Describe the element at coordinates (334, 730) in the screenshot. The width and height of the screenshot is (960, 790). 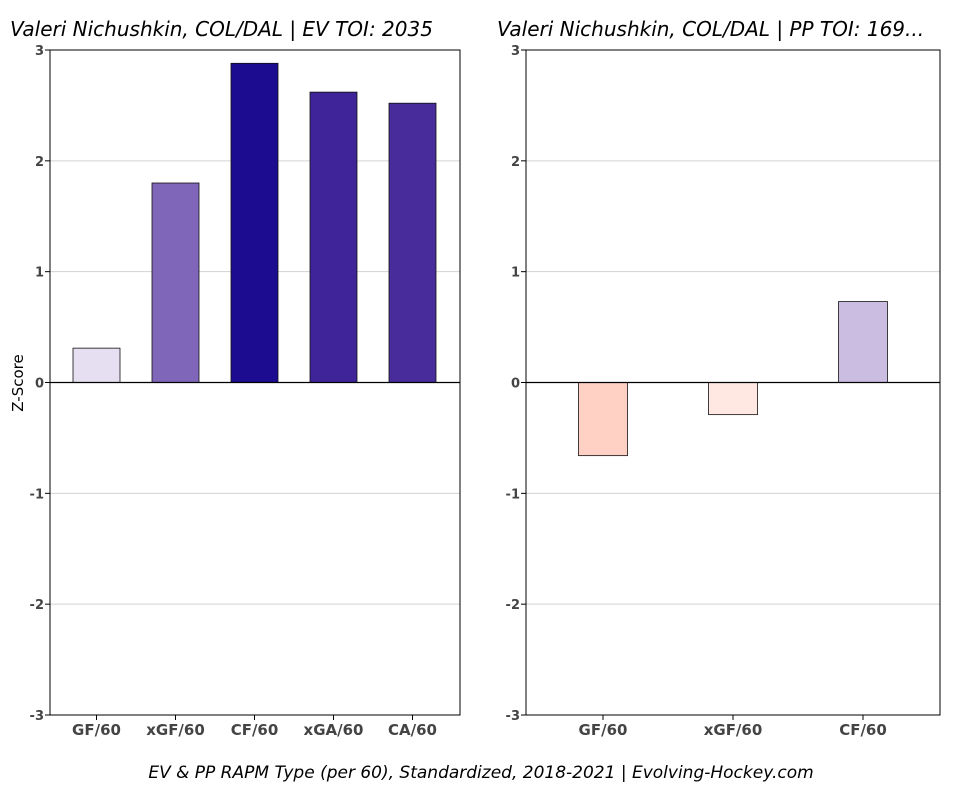
I see `x-tick-label: xGA/60` at that location.